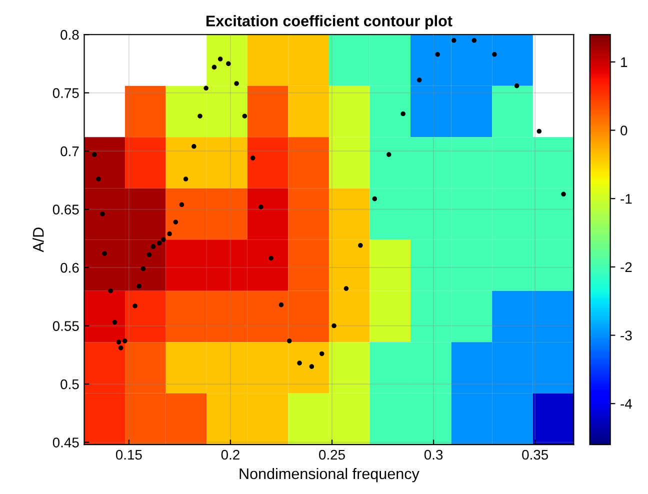 The height and width of the screenshot is (494, 648). I want to click on color-bar-label: -3, so click(626, 335).